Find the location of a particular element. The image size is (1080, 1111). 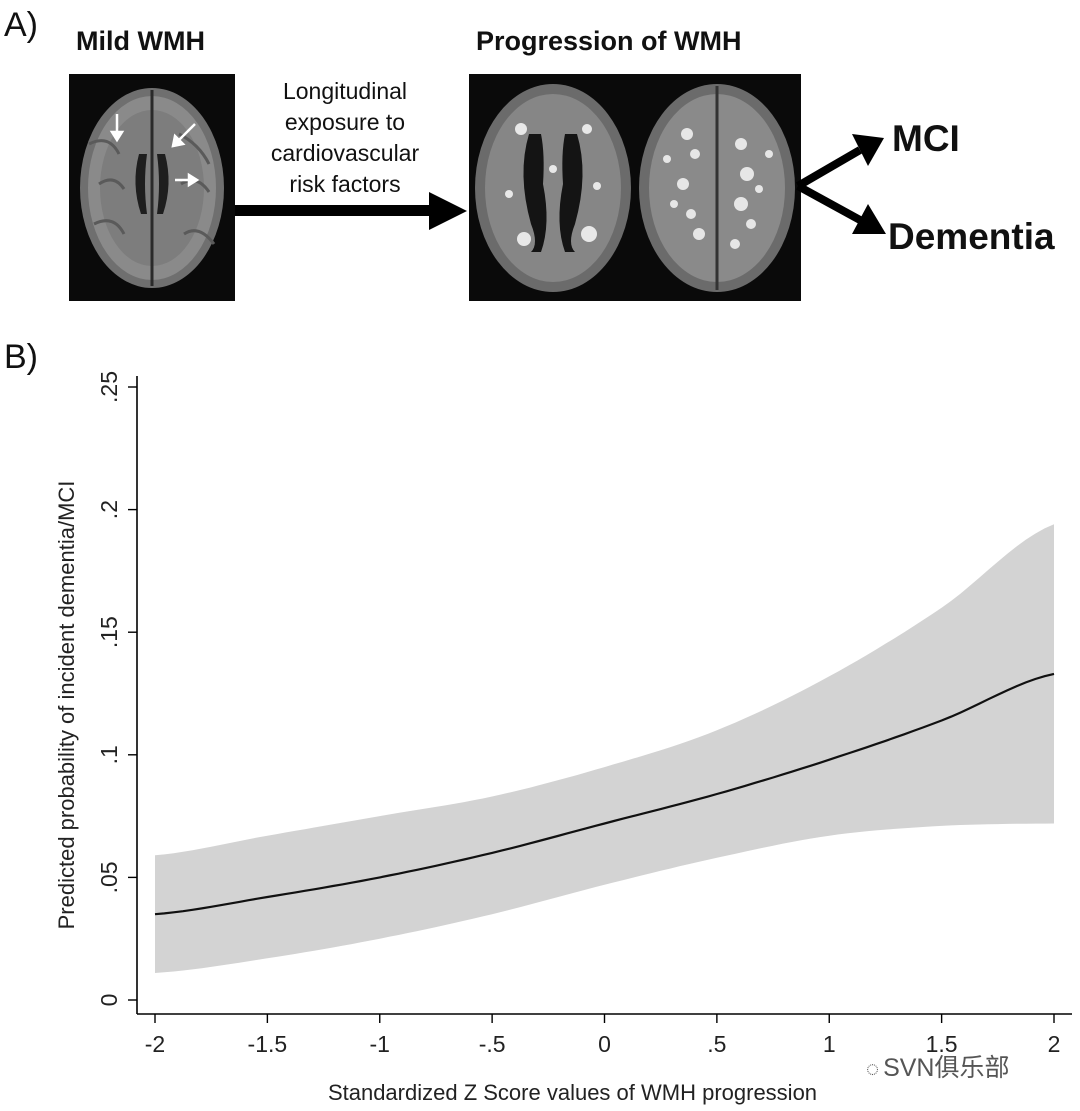

fork-arrows-icon is located at coordinates (841, 184).